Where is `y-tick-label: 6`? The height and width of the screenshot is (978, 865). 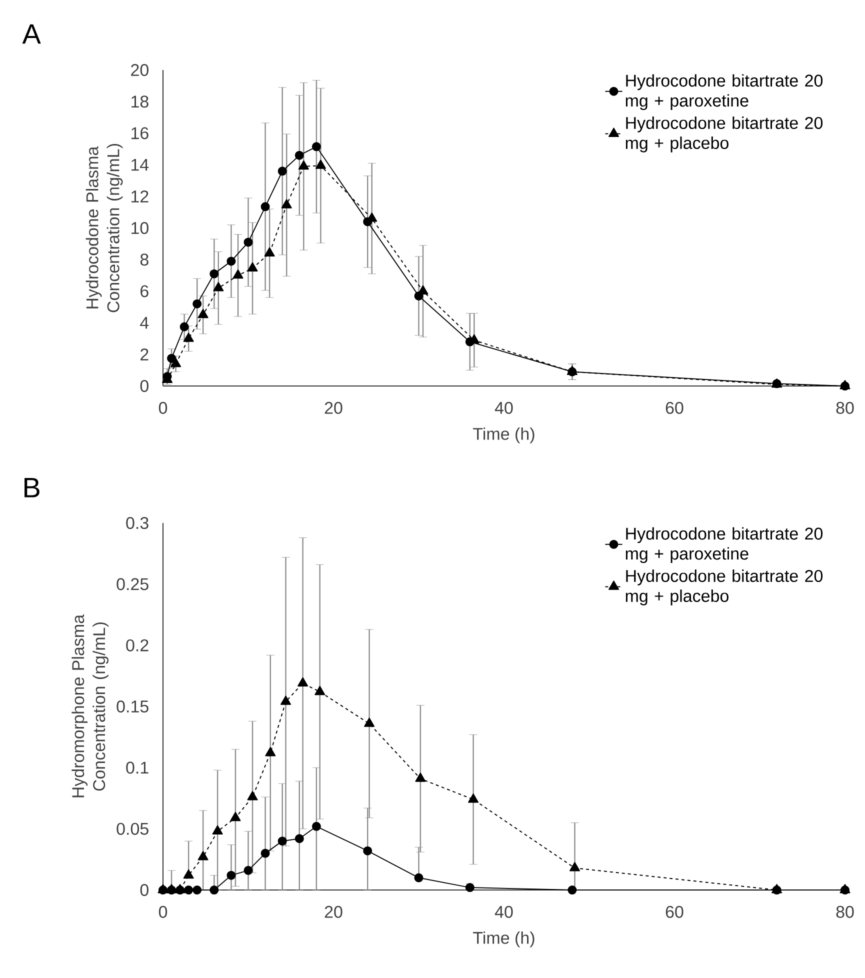
y-tick-label: 6 is located at coordinates (144, 291).